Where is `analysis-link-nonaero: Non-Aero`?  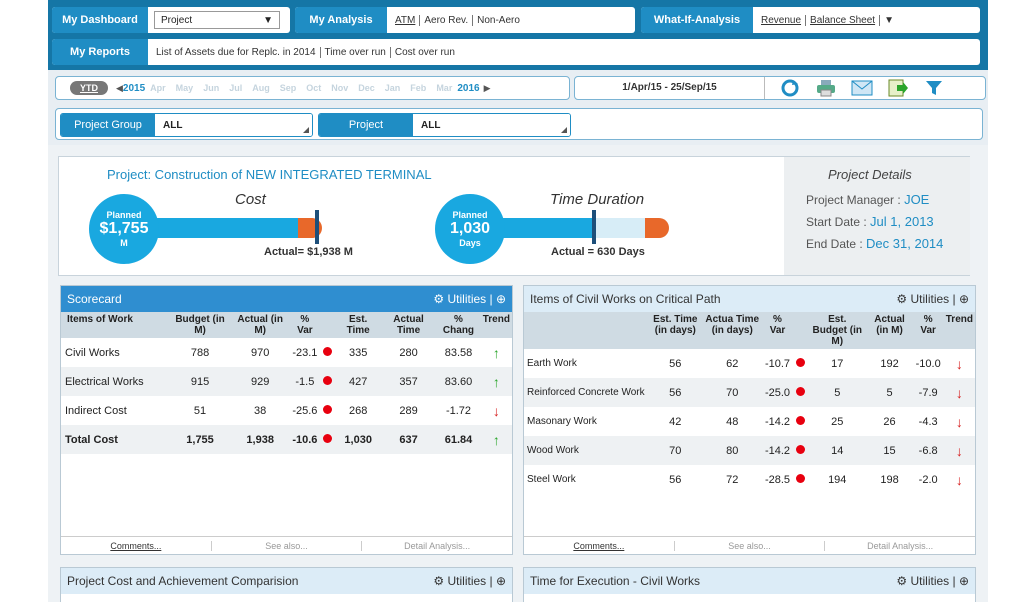 analysis-link-nonaero: Non-Aero is located at coordinates (498, 20).